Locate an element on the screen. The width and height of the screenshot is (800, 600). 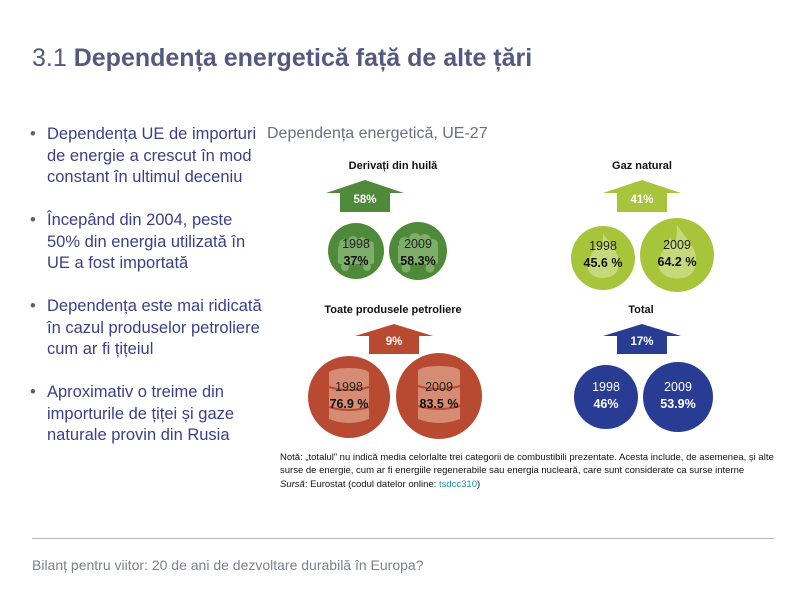
title-text: Dependența energetică față de alte țări is located at coordinates (303, 58).